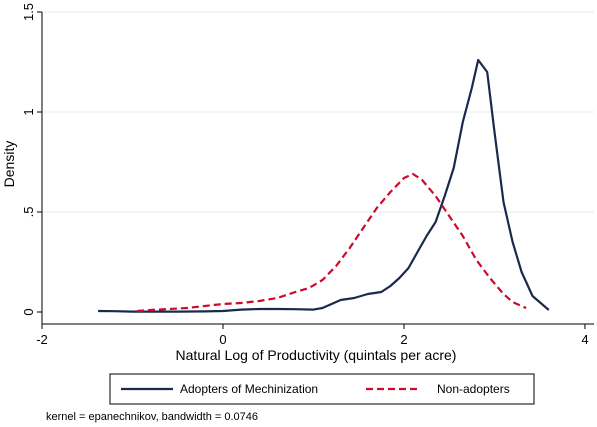 This screenshot has width=597, height=427. I want to click on legend-label-adopters: Adopters of Mechinization, so click(249, 389).